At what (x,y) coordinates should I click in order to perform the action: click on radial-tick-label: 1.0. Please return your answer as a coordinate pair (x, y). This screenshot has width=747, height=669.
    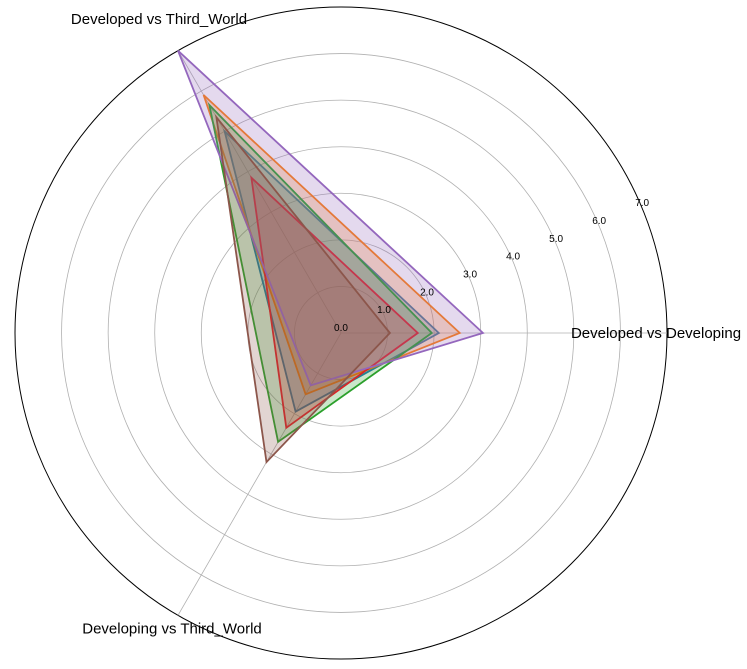
    Looking at the image, I should click on (384, 310).